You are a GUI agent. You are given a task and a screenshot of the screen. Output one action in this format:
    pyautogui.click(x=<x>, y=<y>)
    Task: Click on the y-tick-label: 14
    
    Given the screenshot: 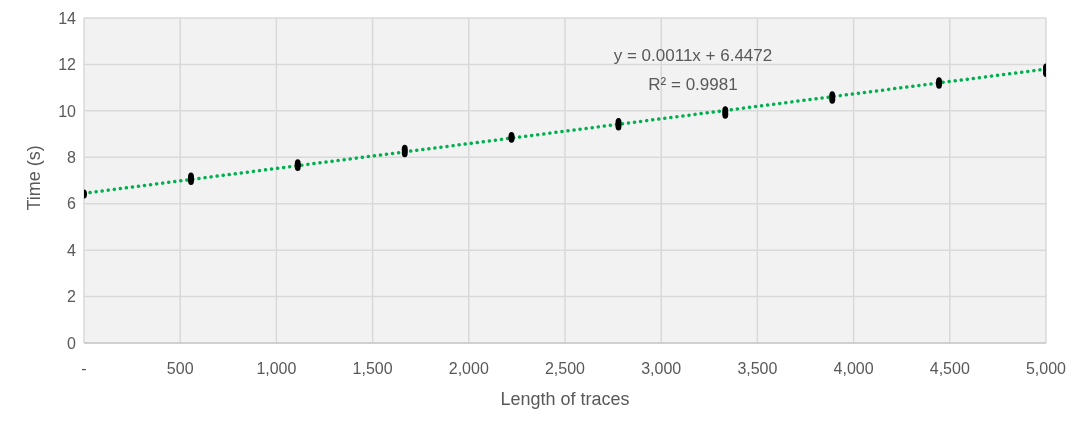 What is the action you would take?
    pyautogui.click(x=67, y=18)
    